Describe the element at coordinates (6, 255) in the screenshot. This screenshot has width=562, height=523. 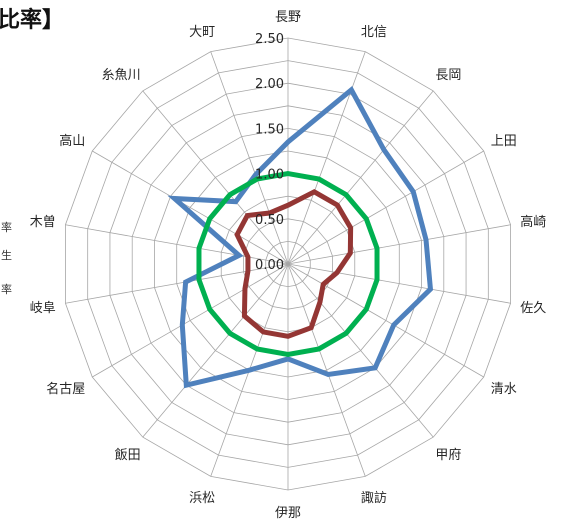
I see `left-edge-text: 生` at that location.